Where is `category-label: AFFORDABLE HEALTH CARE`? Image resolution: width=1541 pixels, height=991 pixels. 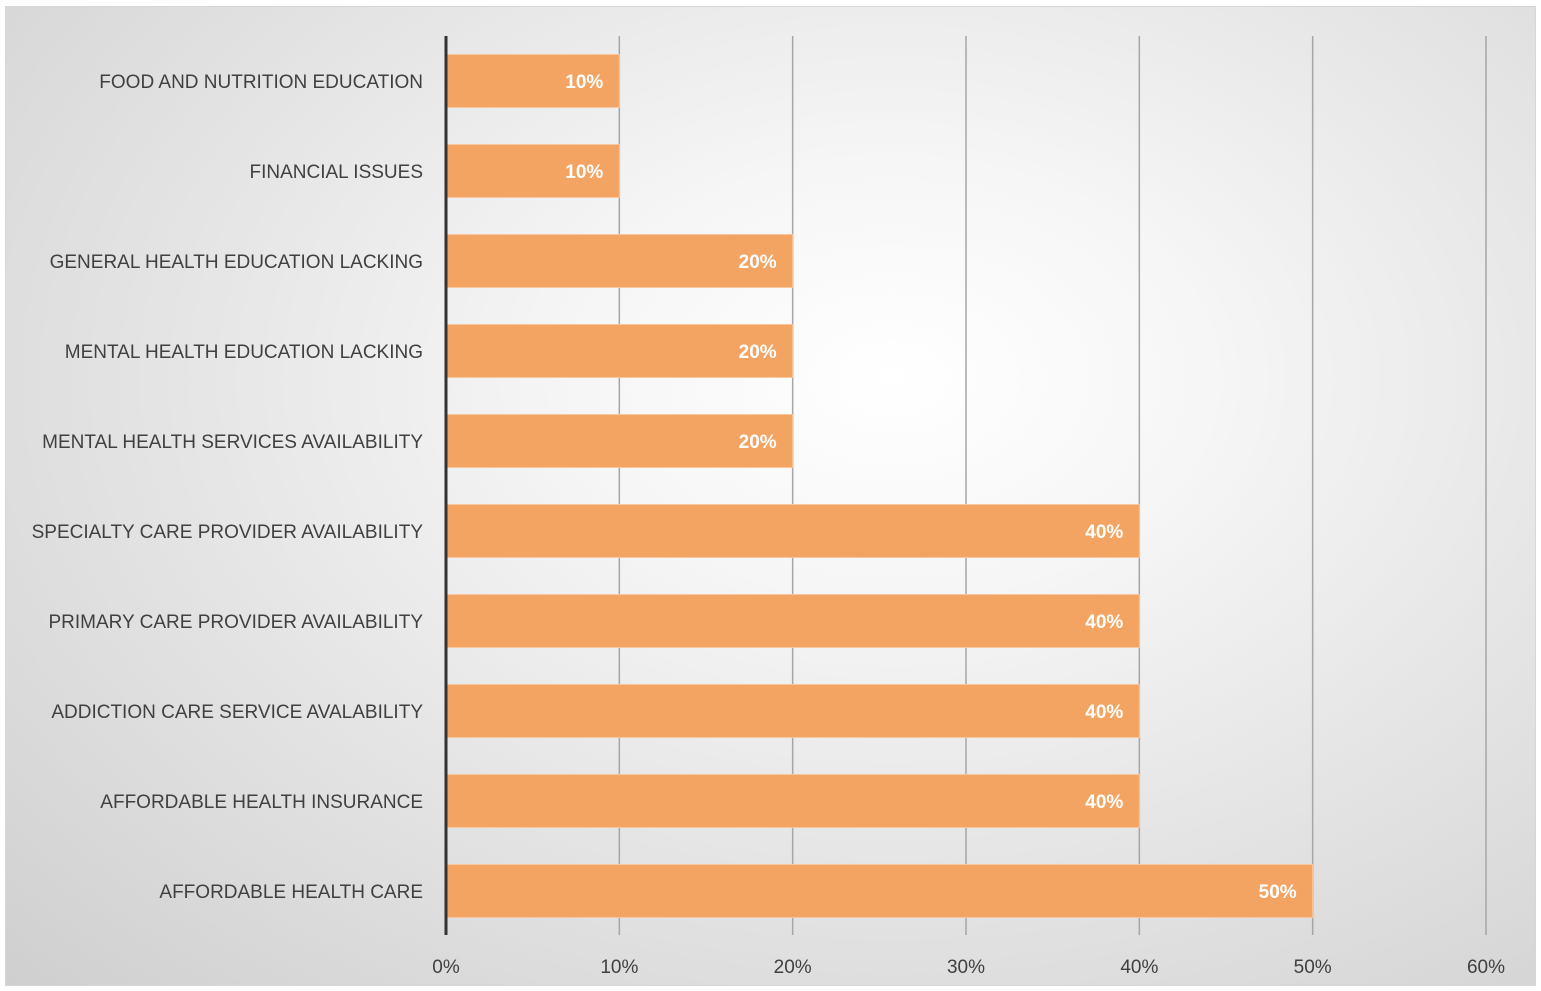 category-label: AFFORDABLE HEALTH CARE is located at coordinates (291, 892).